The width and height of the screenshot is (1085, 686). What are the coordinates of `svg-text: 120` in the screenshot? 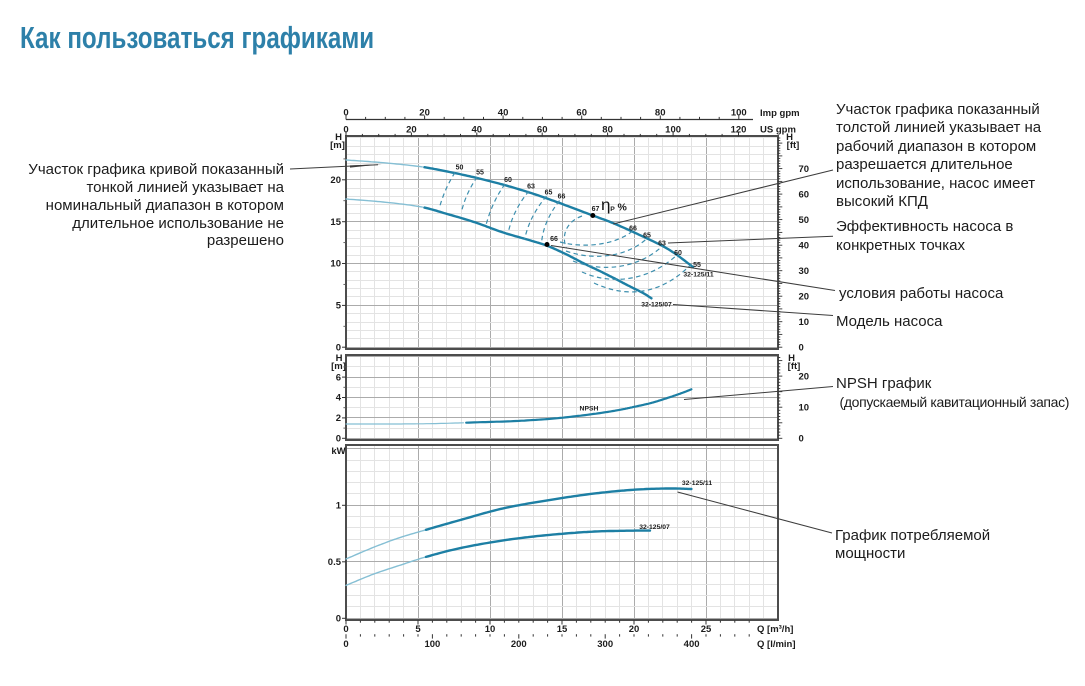 It's located at (739, 129).